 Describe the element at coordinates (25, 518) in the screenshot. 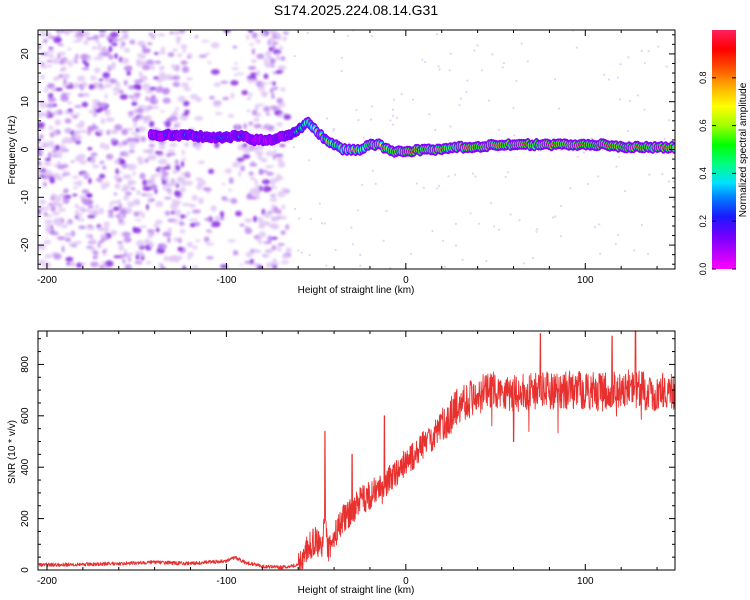

I see `y-tick-label: 200` at that location.